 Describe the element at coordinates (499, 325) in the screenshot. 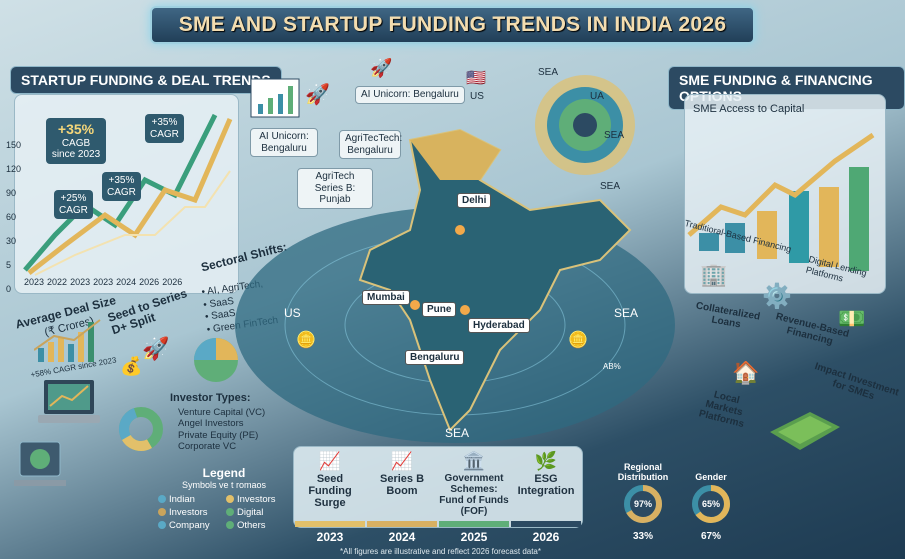

I see `city-label-hyderabad: Hyderabad` at that location.